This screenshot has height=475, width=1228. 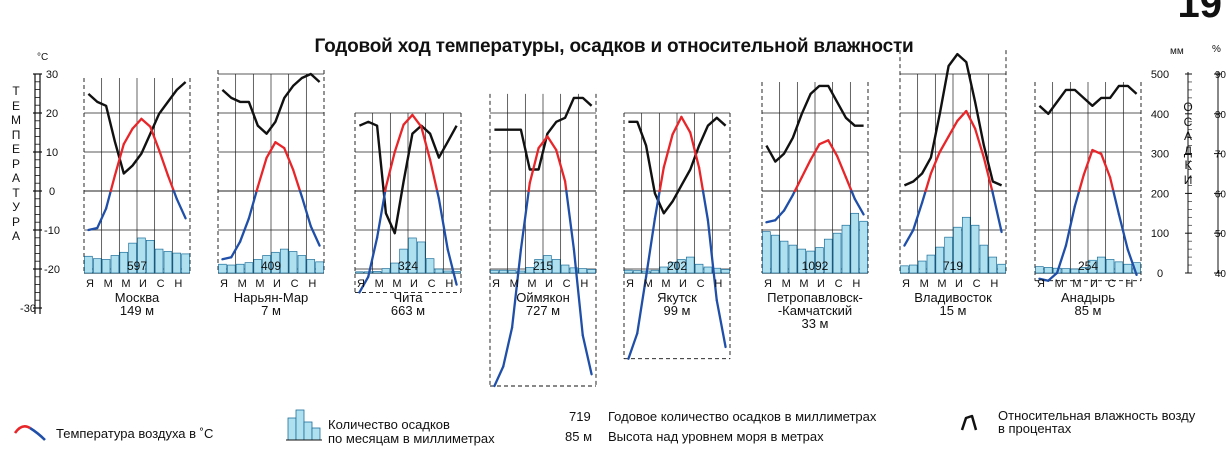 I want to click on precip-axis-tick-label: 100, so click(x=1160, y=234).